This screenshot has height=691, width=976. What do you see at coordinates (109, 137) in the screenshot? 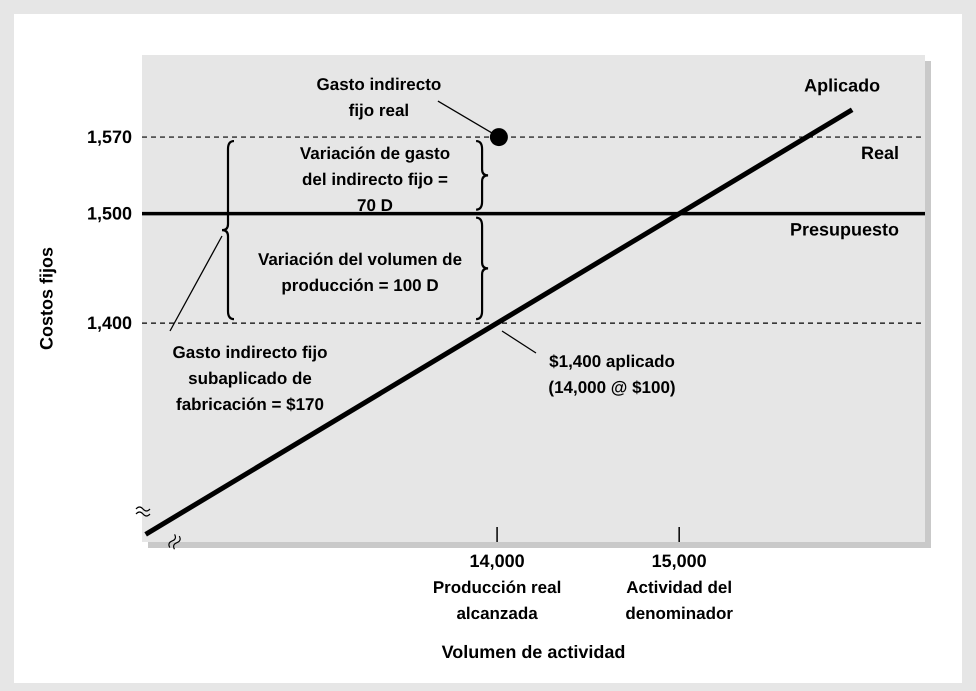
I see `y-tick-label: 1,570` at bounding box center [109, 137].